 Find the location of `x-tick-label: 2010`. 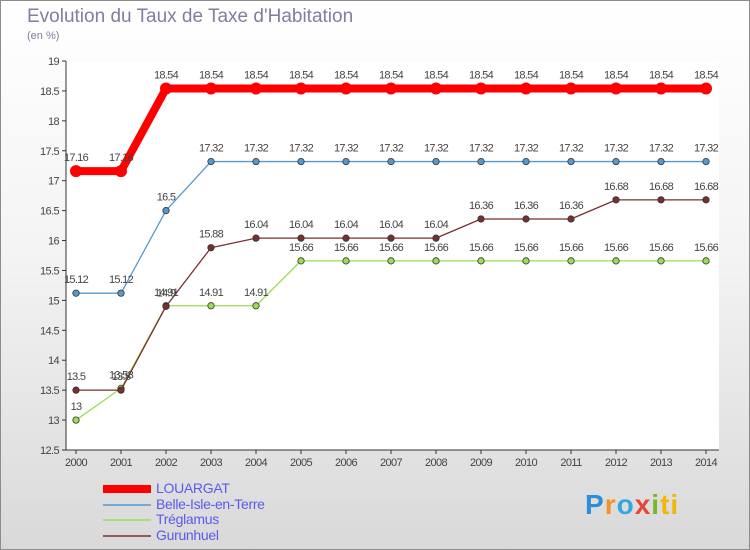

x-tick-label: 2010 is located at coordinates (526, 463).